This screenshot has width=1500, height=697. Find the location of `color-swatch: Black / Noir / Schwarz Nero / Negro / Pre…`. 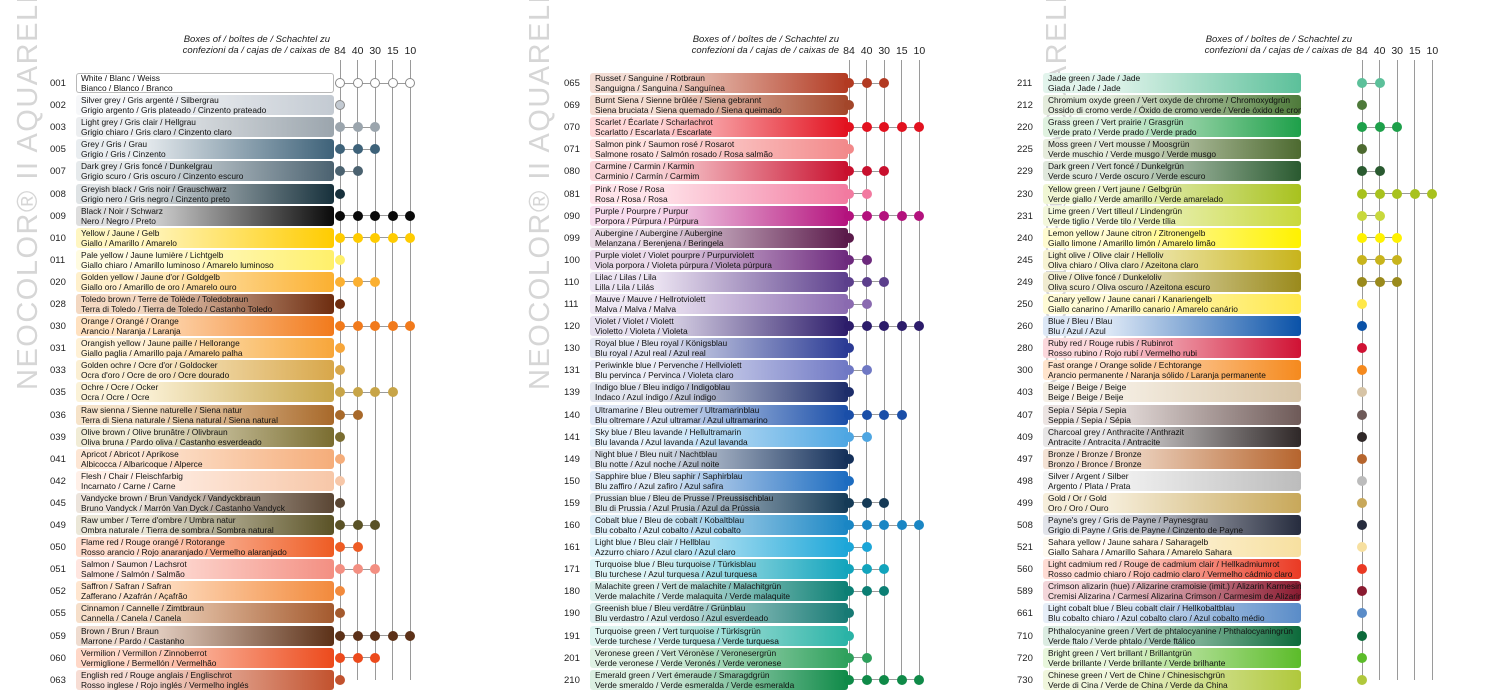

color-swatch: Black / Noir / Schwarz Nero / Negro / Pre… is located at coordinates (205, 215).